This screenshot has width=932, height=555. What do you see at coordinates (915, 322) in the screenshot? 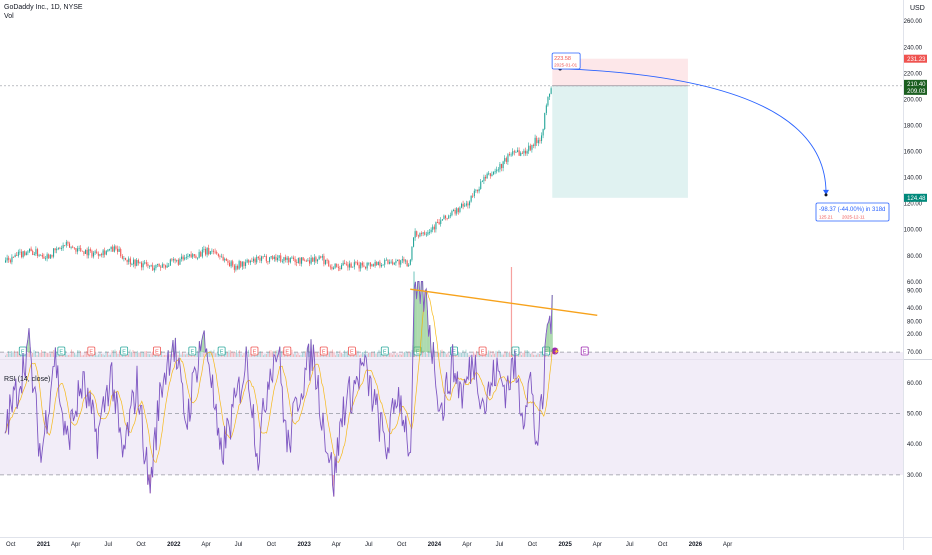
I see `rsi-tick-label: 80.00` at bounding box center [915, 322].